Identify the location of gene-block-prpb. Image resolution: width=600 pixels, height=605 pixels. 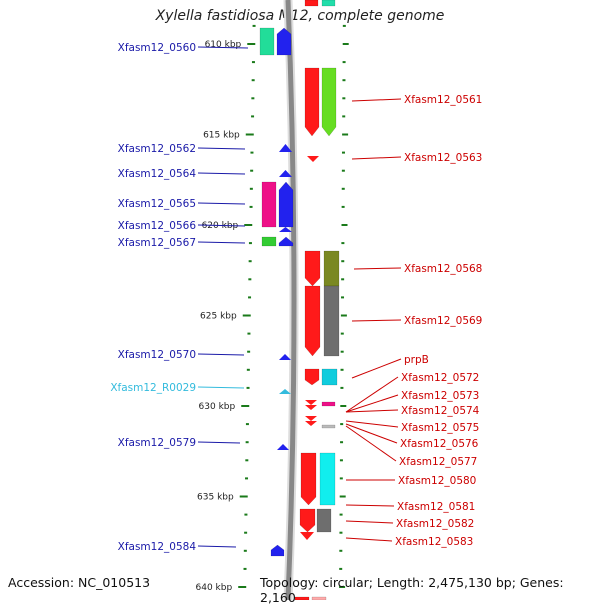
(329, 377).